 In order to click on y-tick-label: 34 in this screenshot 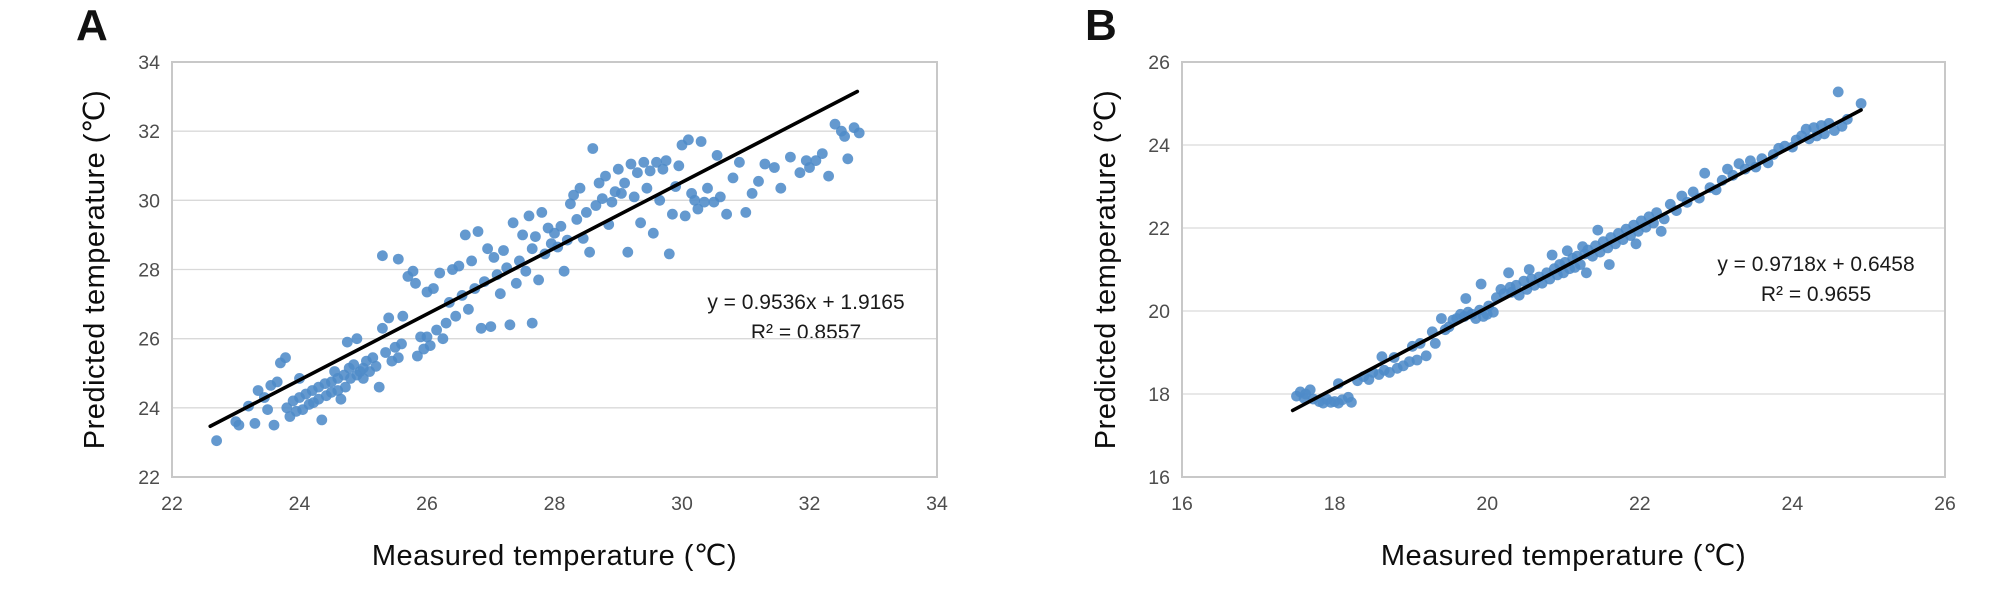, I will do `click(149, 63)`.